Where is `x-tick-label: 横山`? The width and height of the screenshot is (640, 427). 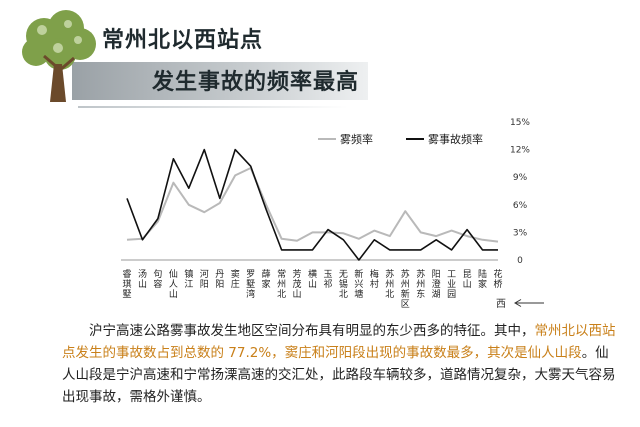
x-tick-label: 横山 is located at coordinates (312, 279).